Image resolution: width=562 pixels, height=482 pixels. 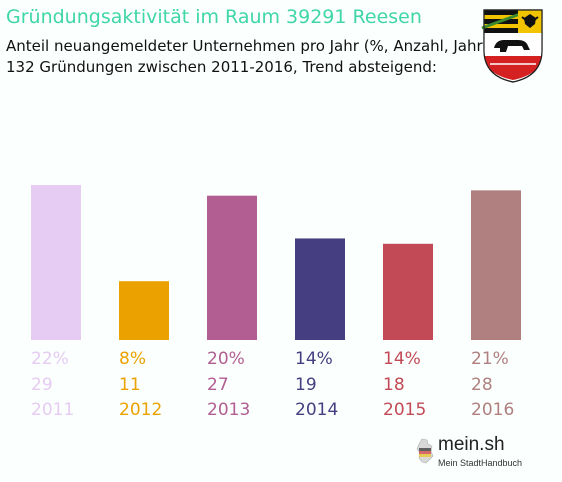 What do you see at coordinates (228, 410) in the screenshot?
I see `year-label-2013: 2013` at bounding box center [228, 410].